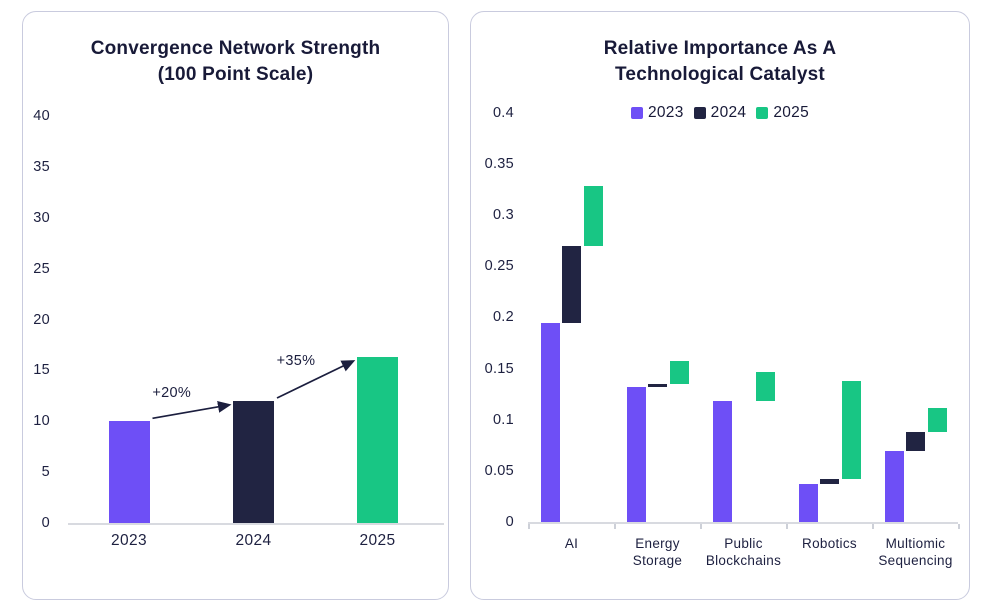 The width and height of the screenshot is (1000, 611). What do you see at coordinates (41, 319) in the screenshot?
I see `y-tick-label: 20` at bounding box center [41, 319].